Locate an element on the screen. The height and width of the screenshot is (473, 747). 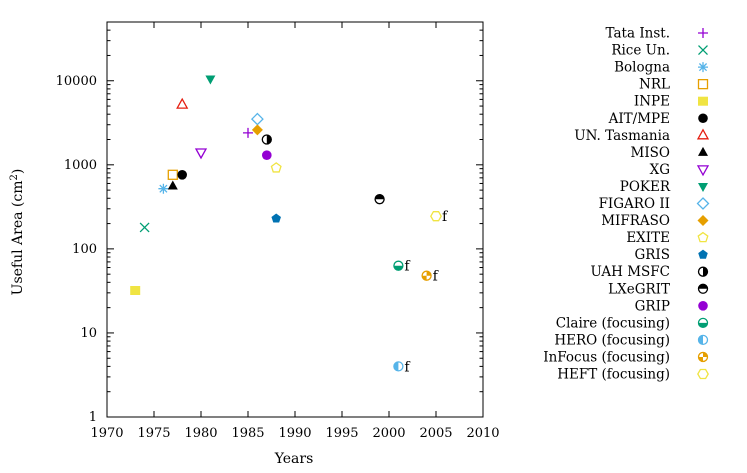
y-tick-label: 10000 is located at coordinates (76, 81).